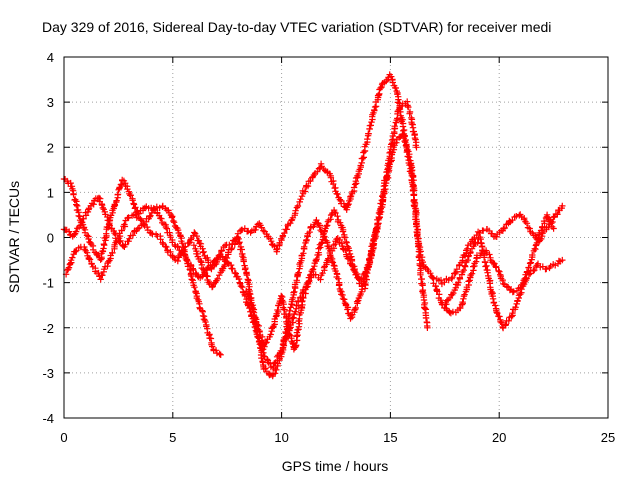  I want to click on y-tick-label: 2, so click(50, 147).